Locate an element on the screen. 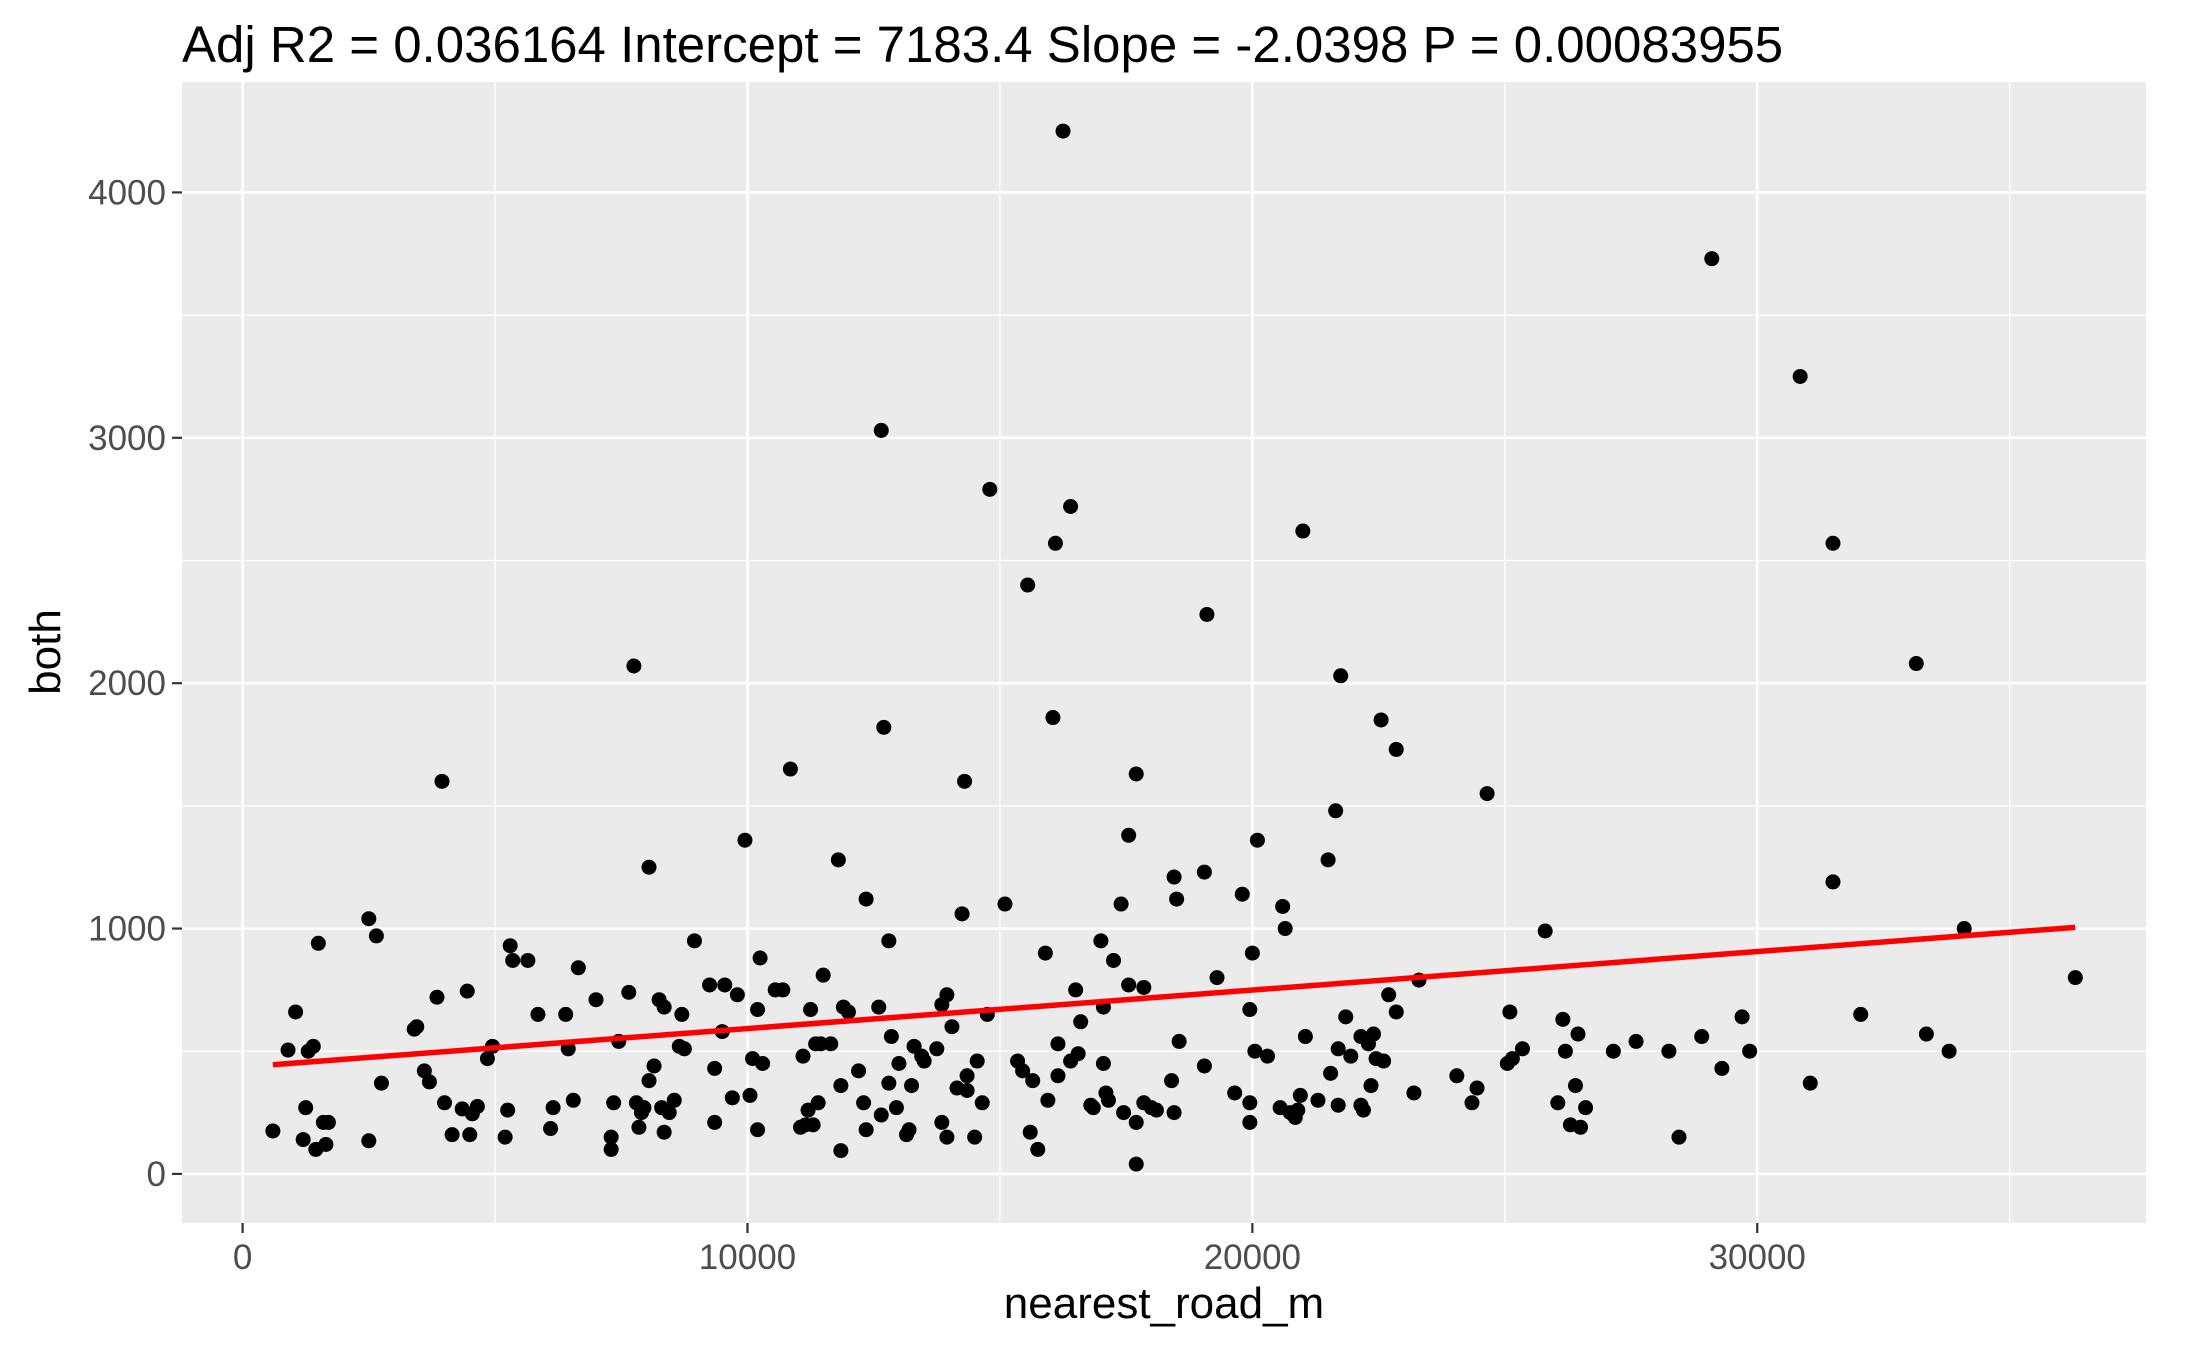 The image size is (2187, 1350). x-axis-ticks: 0 10000 20000 30000 is located at coordinates (1019, 1250).